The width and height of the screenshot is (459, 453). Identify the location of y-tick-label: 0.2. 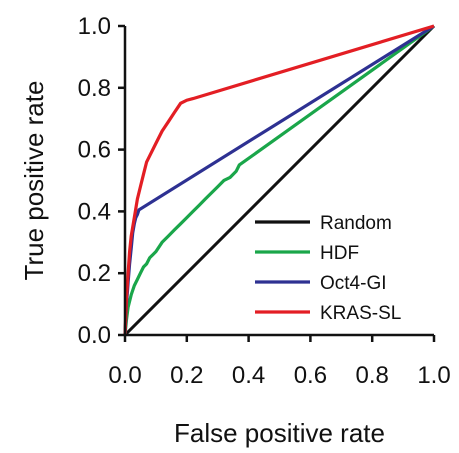
(94, 273).